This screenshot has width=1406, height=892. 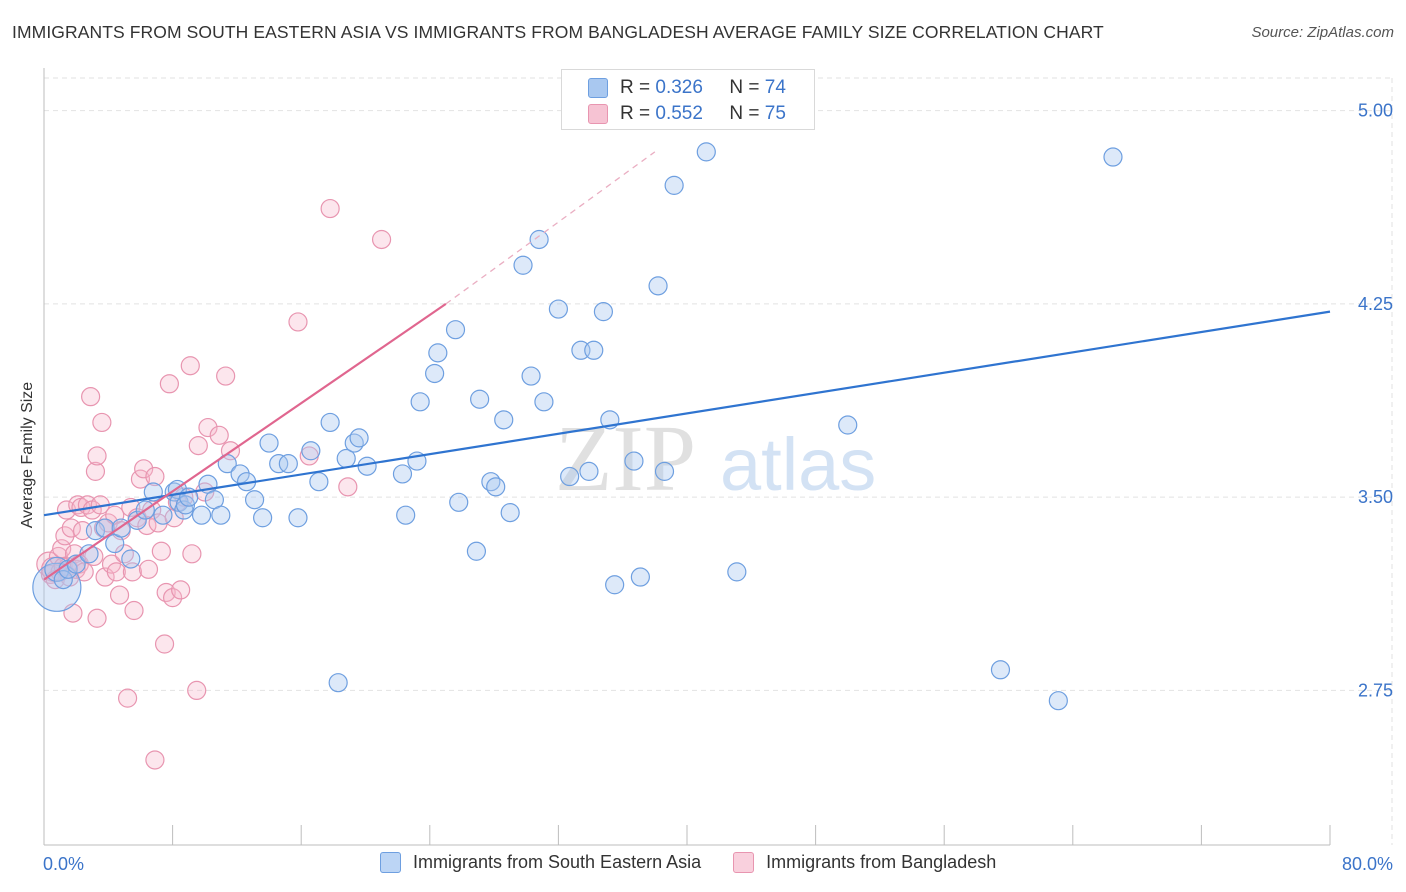 What do you see at coordinates (744, 862) in the screenshot?
I see `legend-swatch-pink` at bounding box center [744, 862].